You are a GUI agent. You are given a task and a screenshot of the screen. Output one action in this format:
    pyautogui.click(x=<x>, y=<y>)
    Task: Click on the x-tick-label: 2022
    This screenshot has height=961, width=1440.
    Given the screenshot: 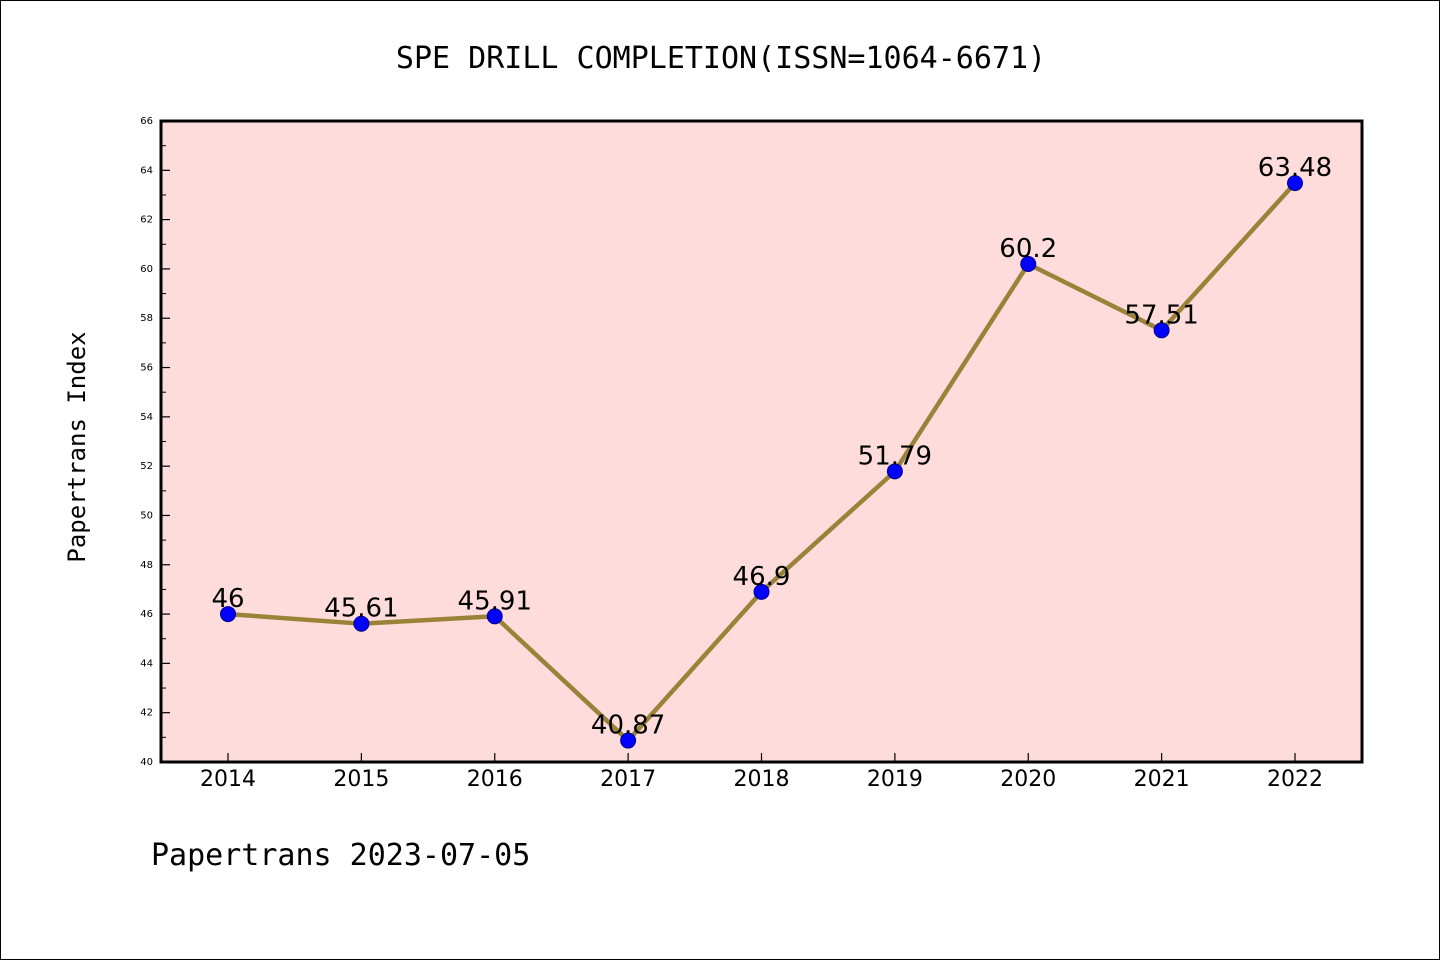 What is the action you would take?
    pyautogui.click(x=1295, y=779)
    